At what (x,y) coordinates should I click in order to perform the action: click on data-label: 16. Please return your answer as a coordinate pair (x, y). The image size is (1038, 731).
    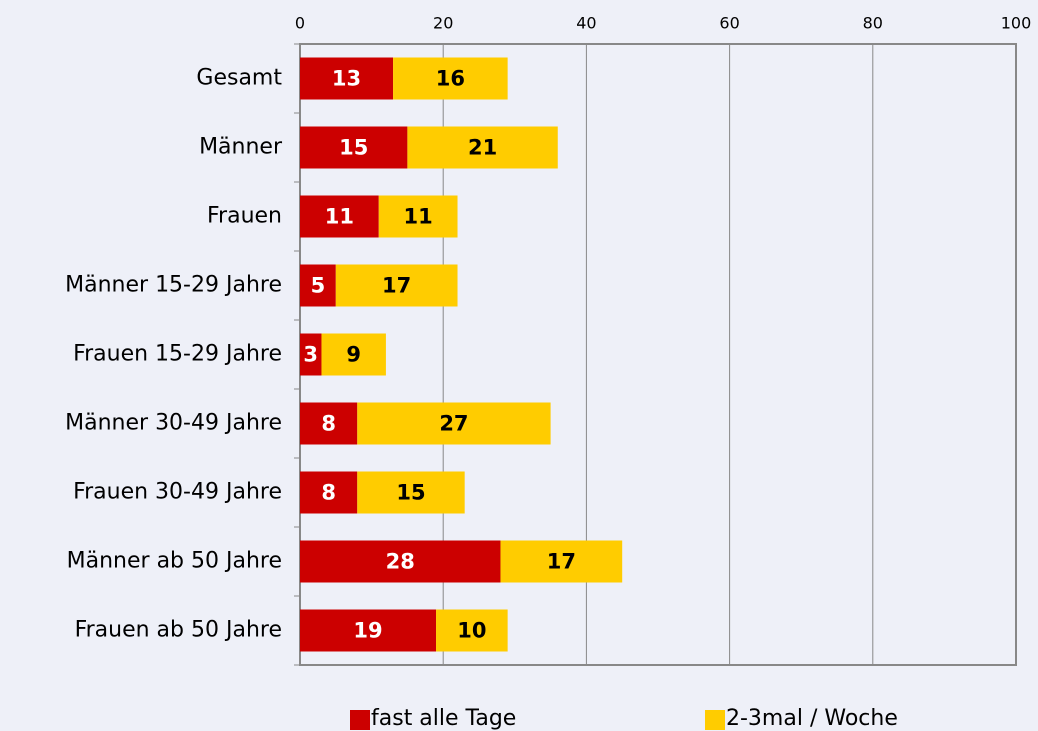
    Looking at the image, I should click on (450, 79).